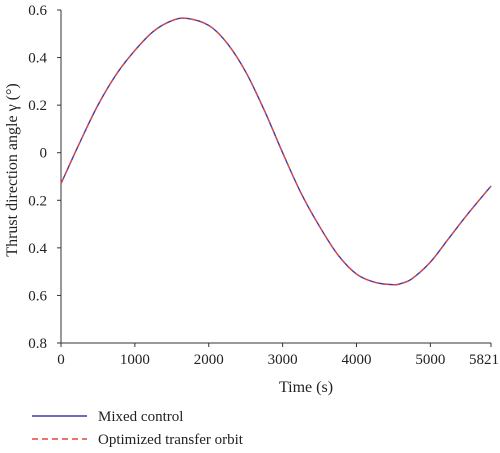  I want to click on y-tick-label: 0.8, so click(37, 344).